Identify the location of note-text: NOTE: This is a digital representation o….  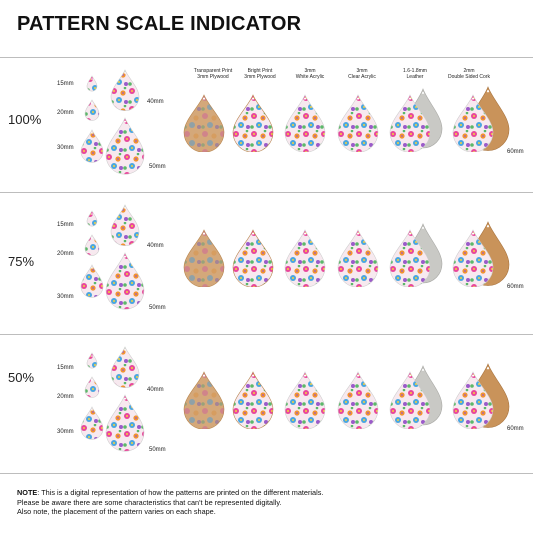
(170, 502).